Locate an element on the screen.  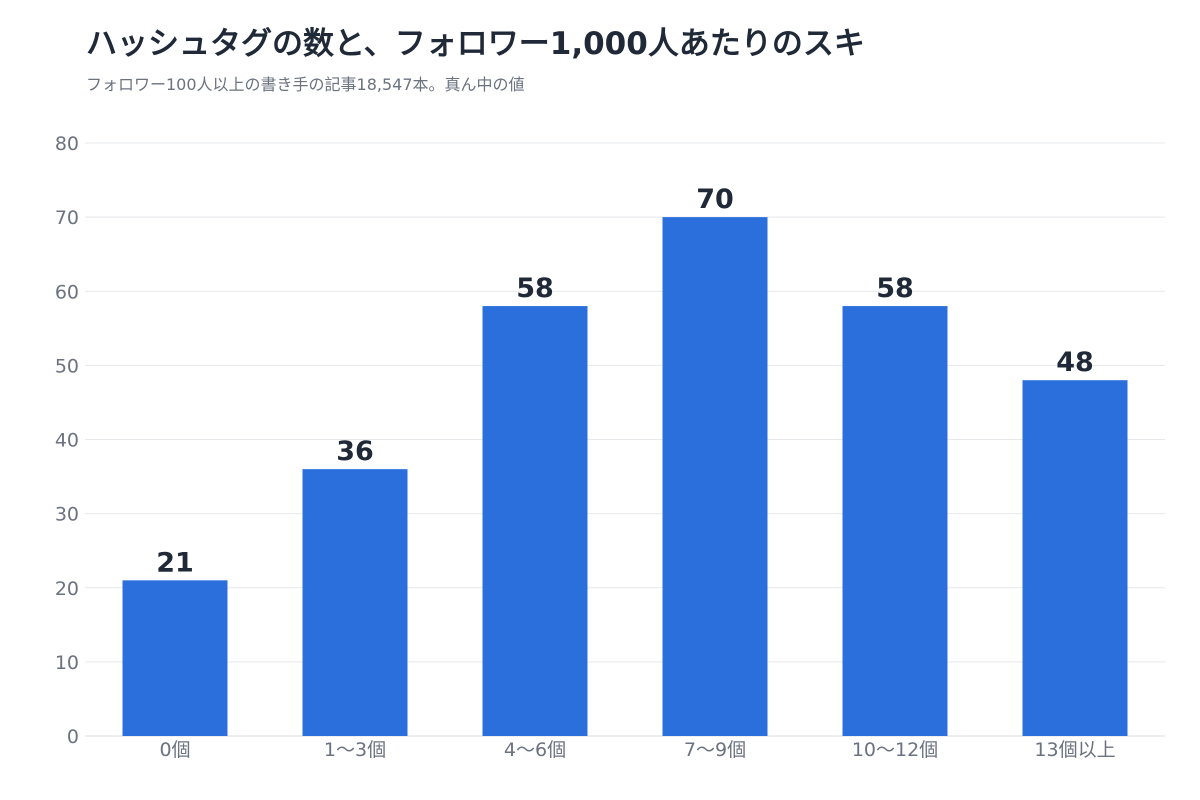
x-tick-label: 13個以上 is located at coordinates (1074, 750).